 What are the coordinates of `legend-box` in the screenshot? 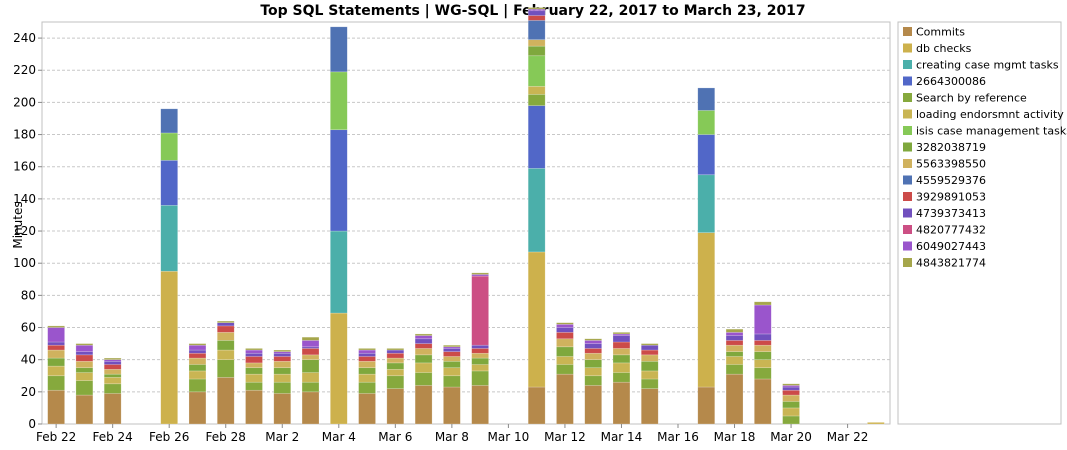 It's located at (979, 223).